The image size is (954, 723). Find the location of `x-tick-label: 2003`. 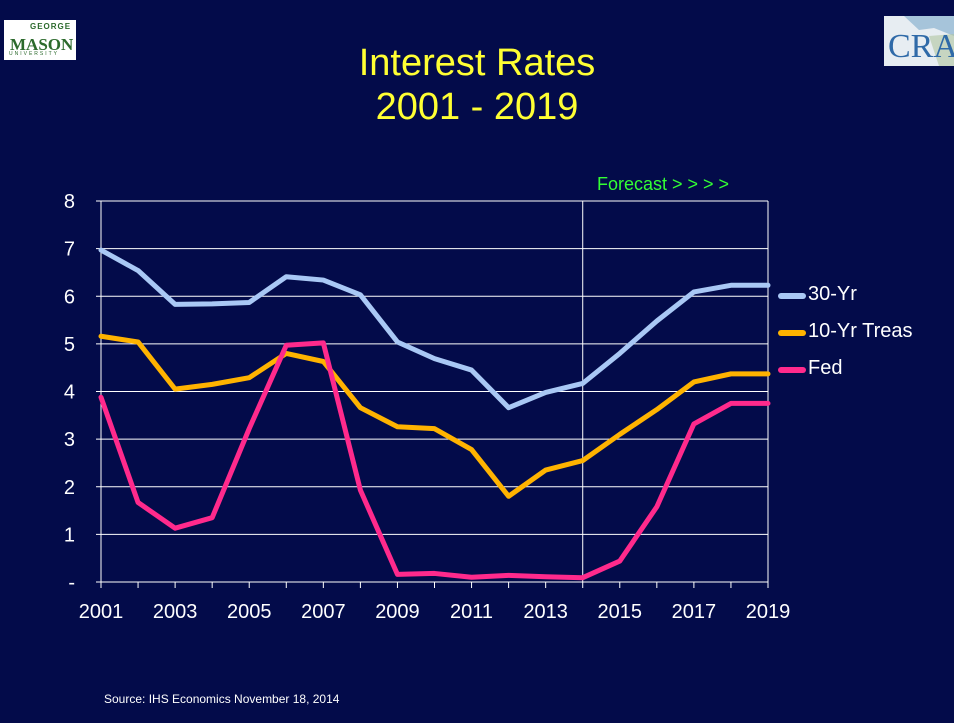

x-tick-label: 2003 is located at coordinates (175, 612).